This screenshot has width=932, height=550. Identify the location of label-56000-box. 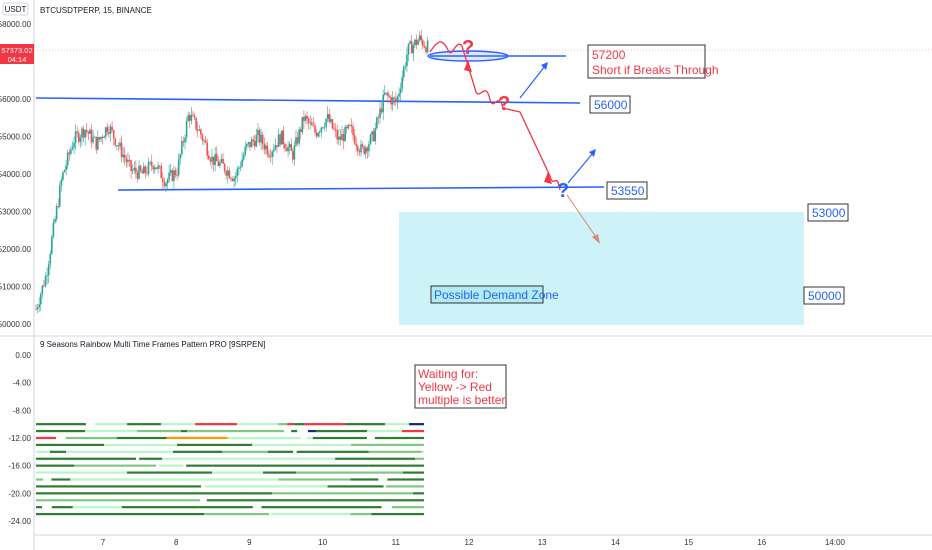
(610, 104).